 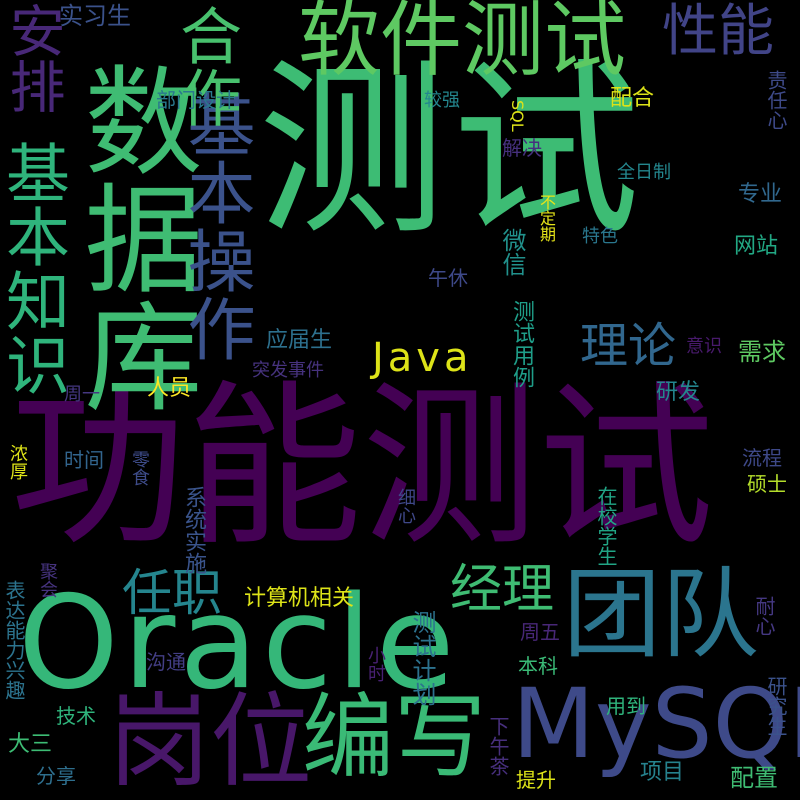 I want to click on word-yanjiusheng: 研究生, so click(x=776, y=706).